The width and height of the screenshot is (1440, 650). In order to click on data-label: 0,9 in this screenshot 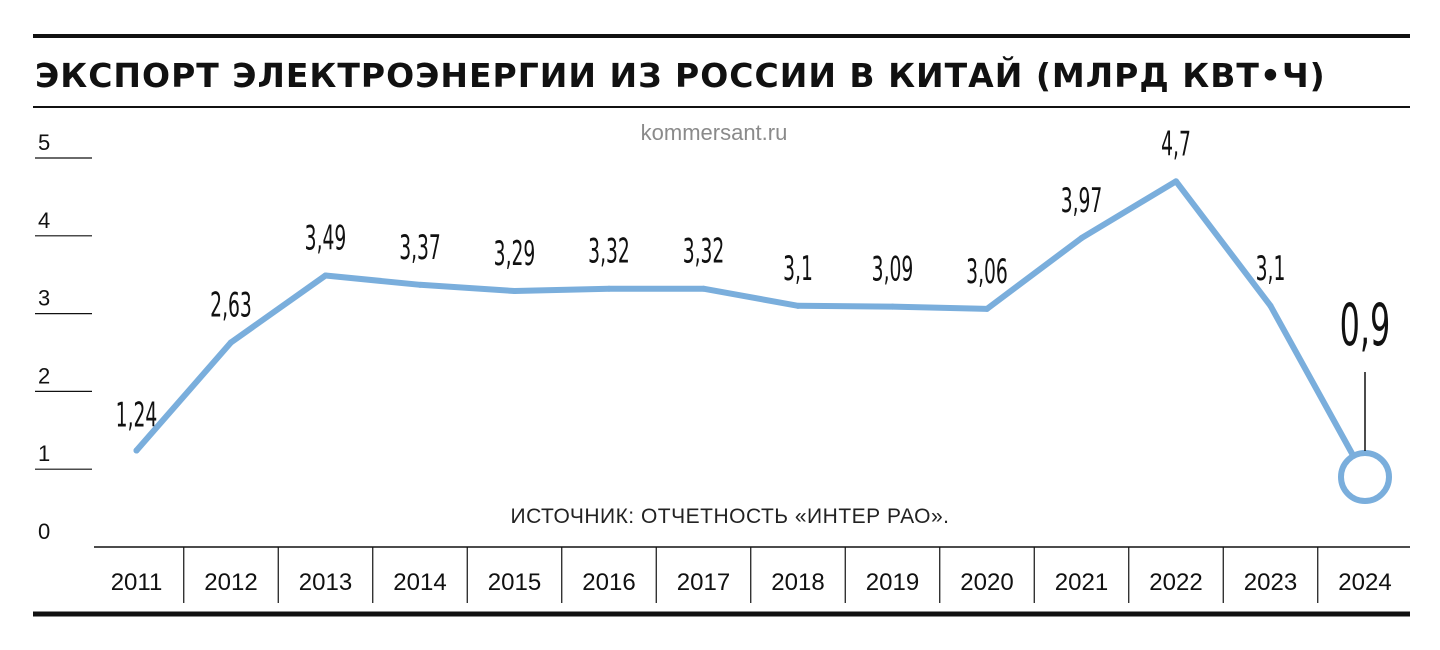, I will do `click(1365, 326)`.